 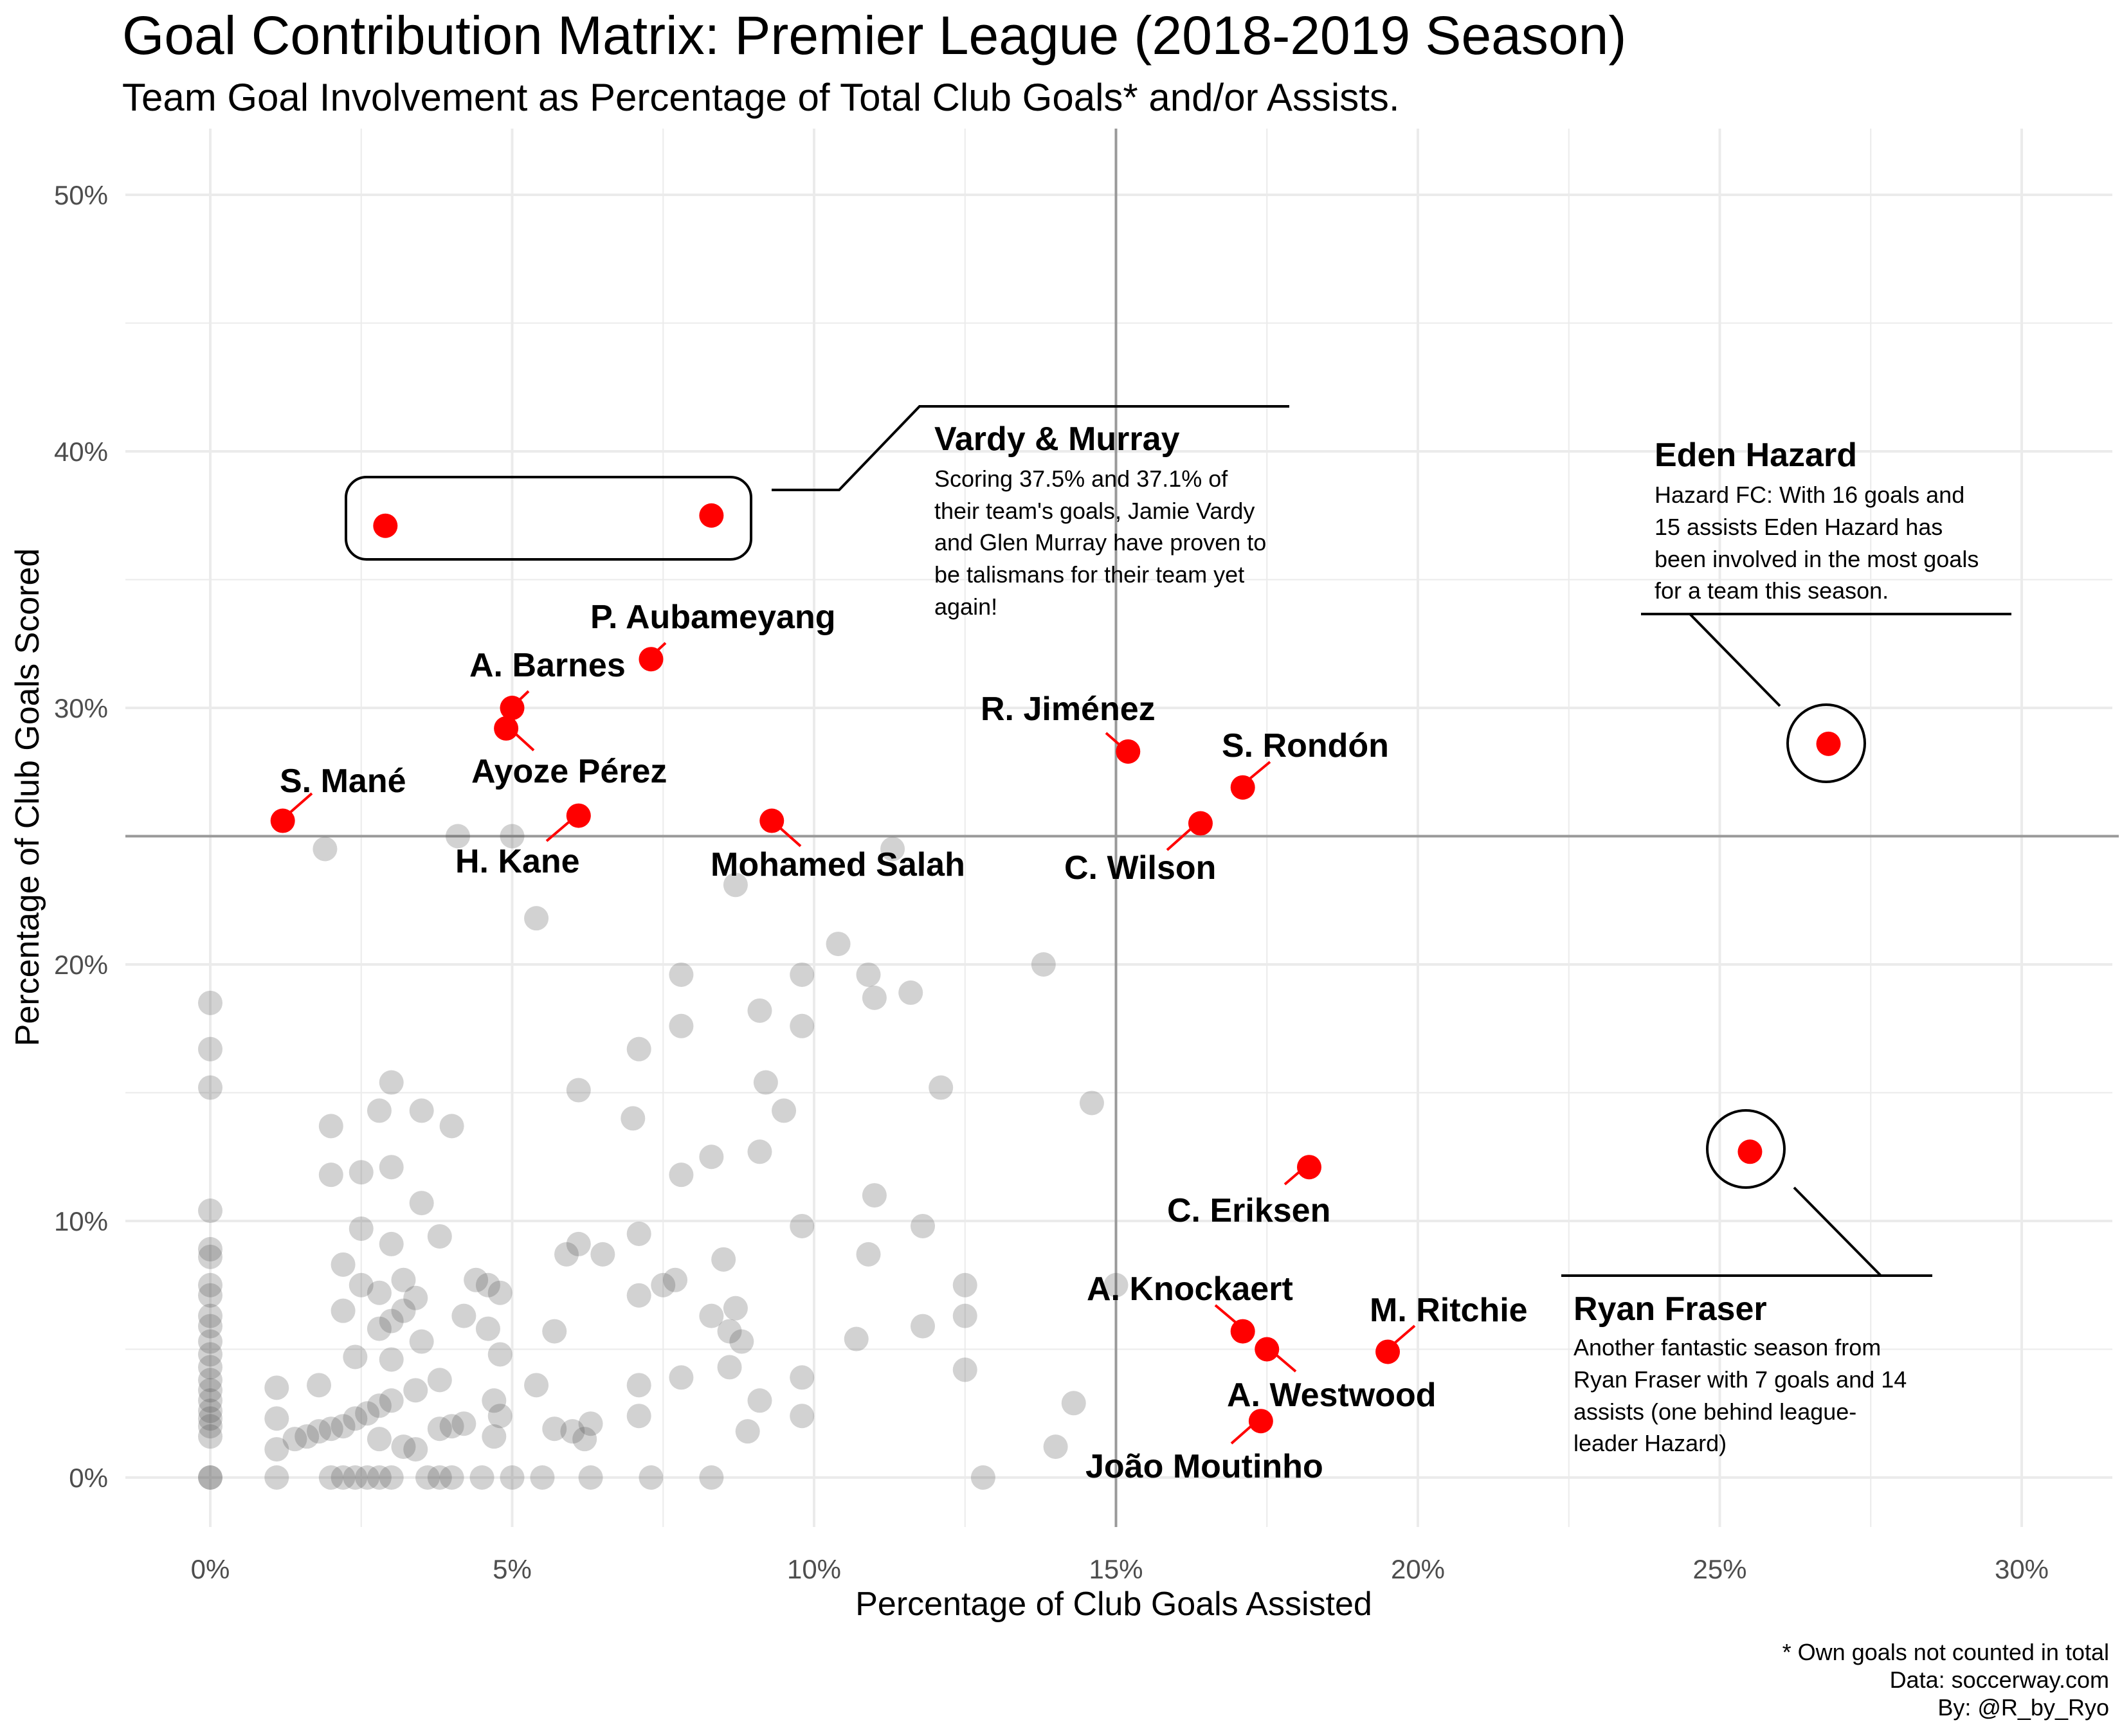 I want to click on x-axis-ticks: 0% 5% 10% 15% 20% 25% 30%, so click(x=1120, y=1569).